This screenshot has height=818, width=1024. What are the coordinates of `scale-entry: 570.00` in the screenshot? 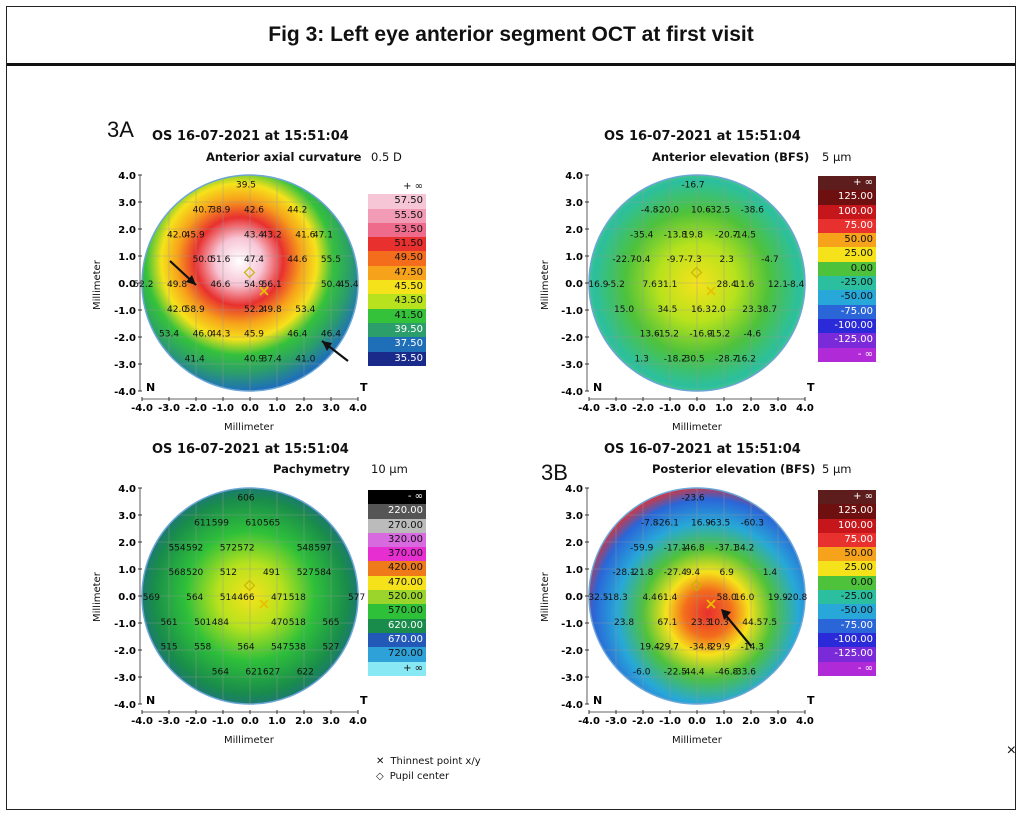 It's located at (397, 611).